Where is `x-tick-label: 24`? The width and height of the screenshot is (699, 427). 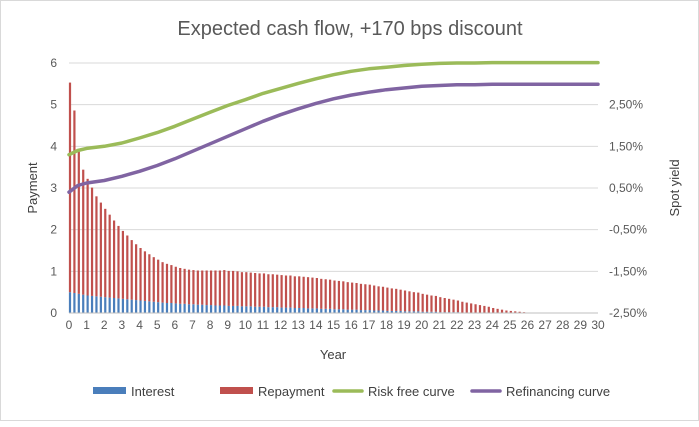
x-tick-label: 24 is located at coordinates (493, 325).